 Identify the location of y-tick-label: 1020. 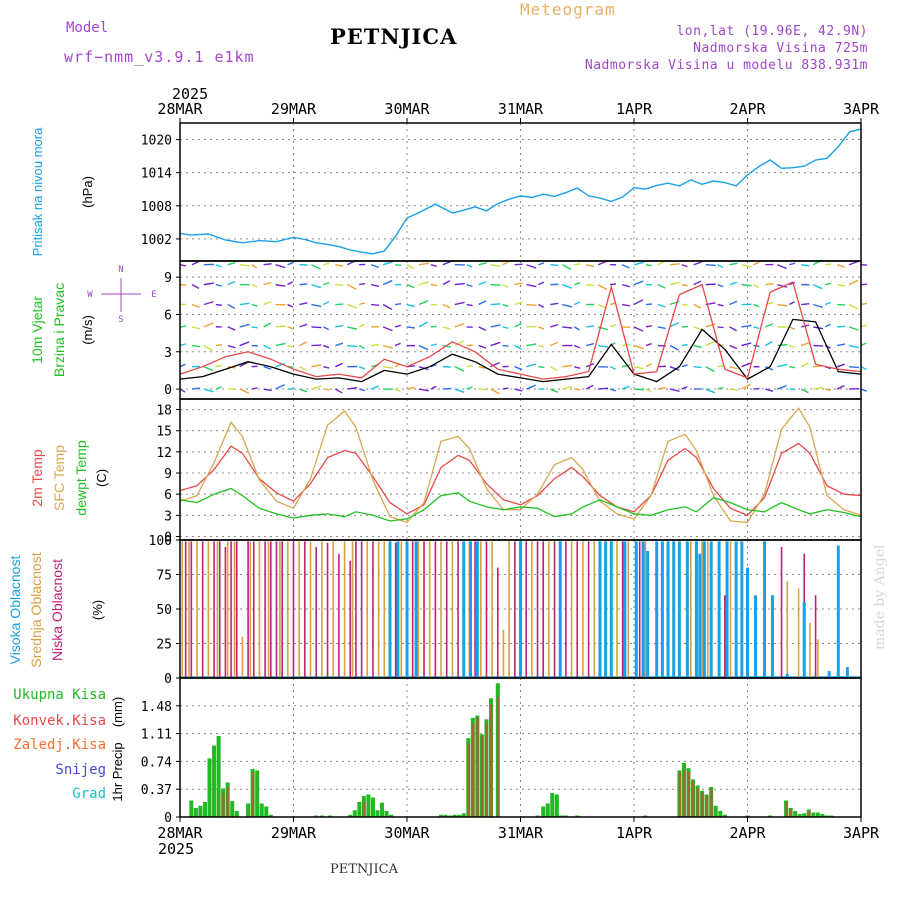
(156, 141).